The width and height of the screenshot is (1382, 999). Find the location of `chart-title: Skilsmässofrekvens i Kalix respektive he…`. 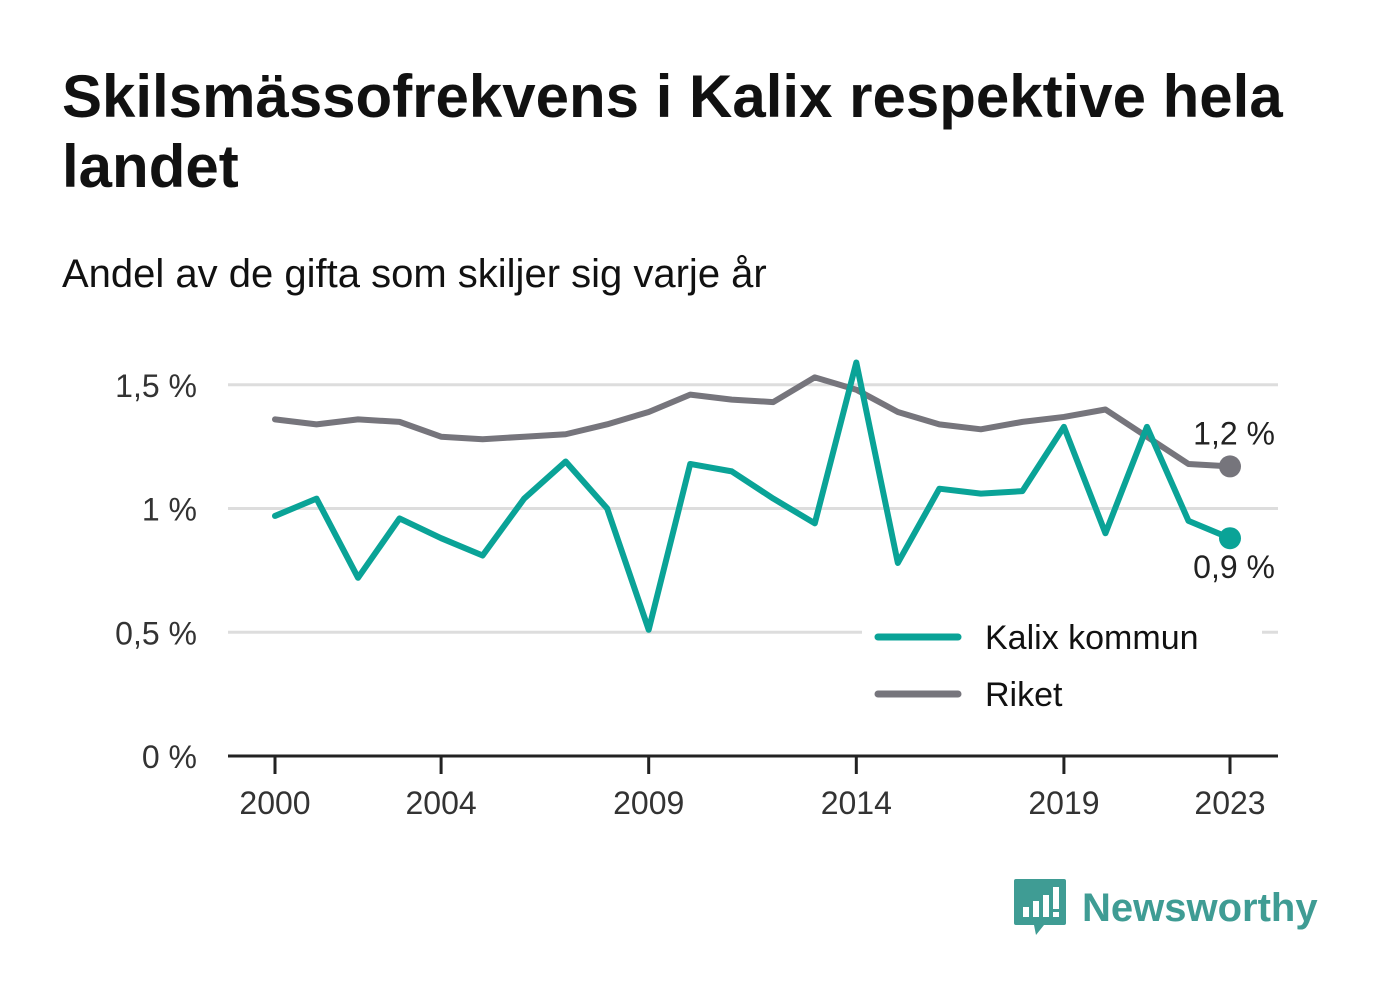

chart-title: Skilsmässofrekvens i Kalix respektive he… is located at coordinates (672, 131).